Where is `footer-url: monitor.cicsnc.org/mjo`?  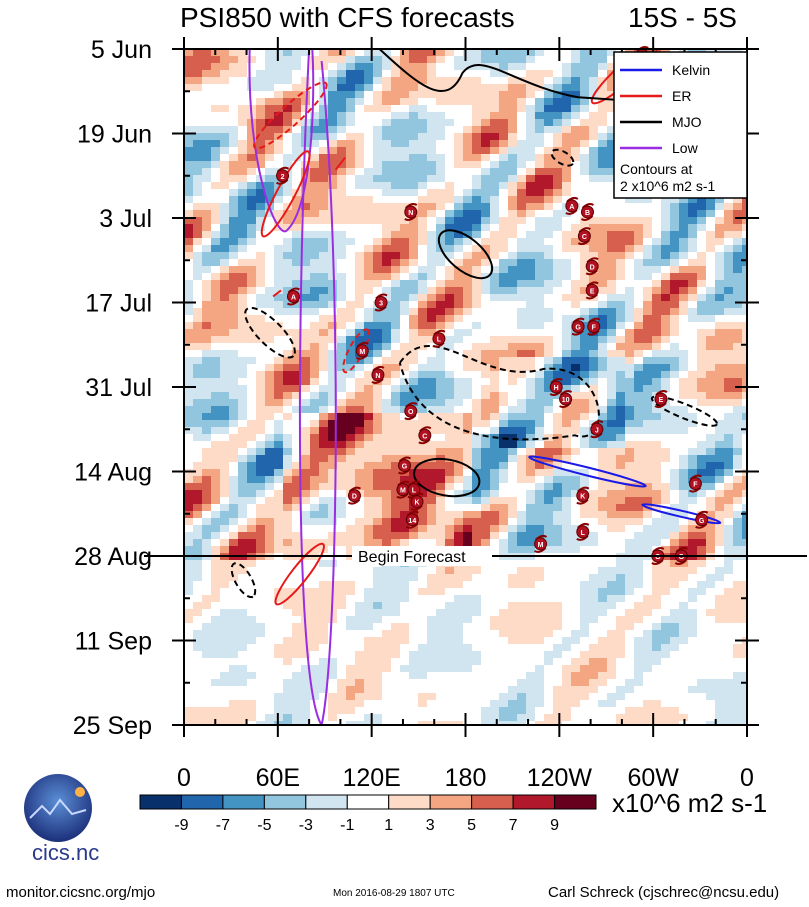
footer-url: monitor.cicsnc.org/mjo is located at coordinates (81, 892).